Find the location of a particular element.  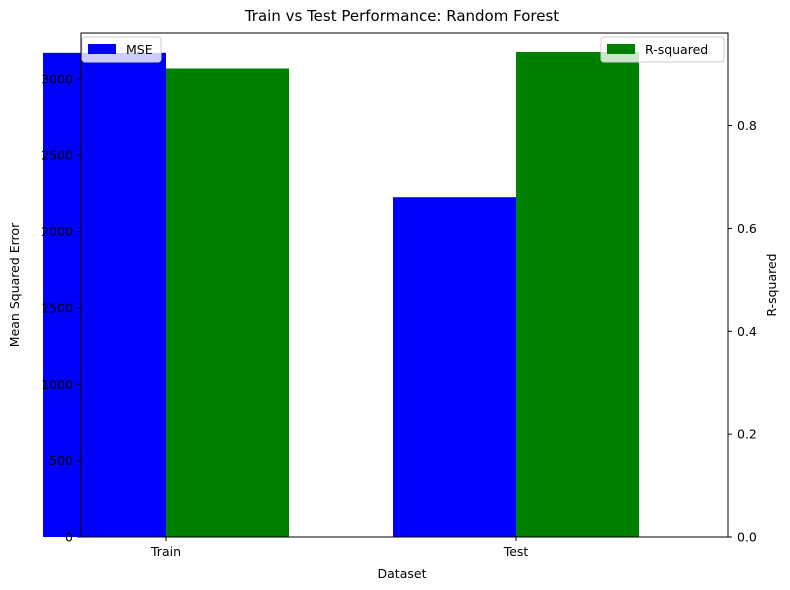

right-tick-label: 0.0 is located at coordinates (747, 537).